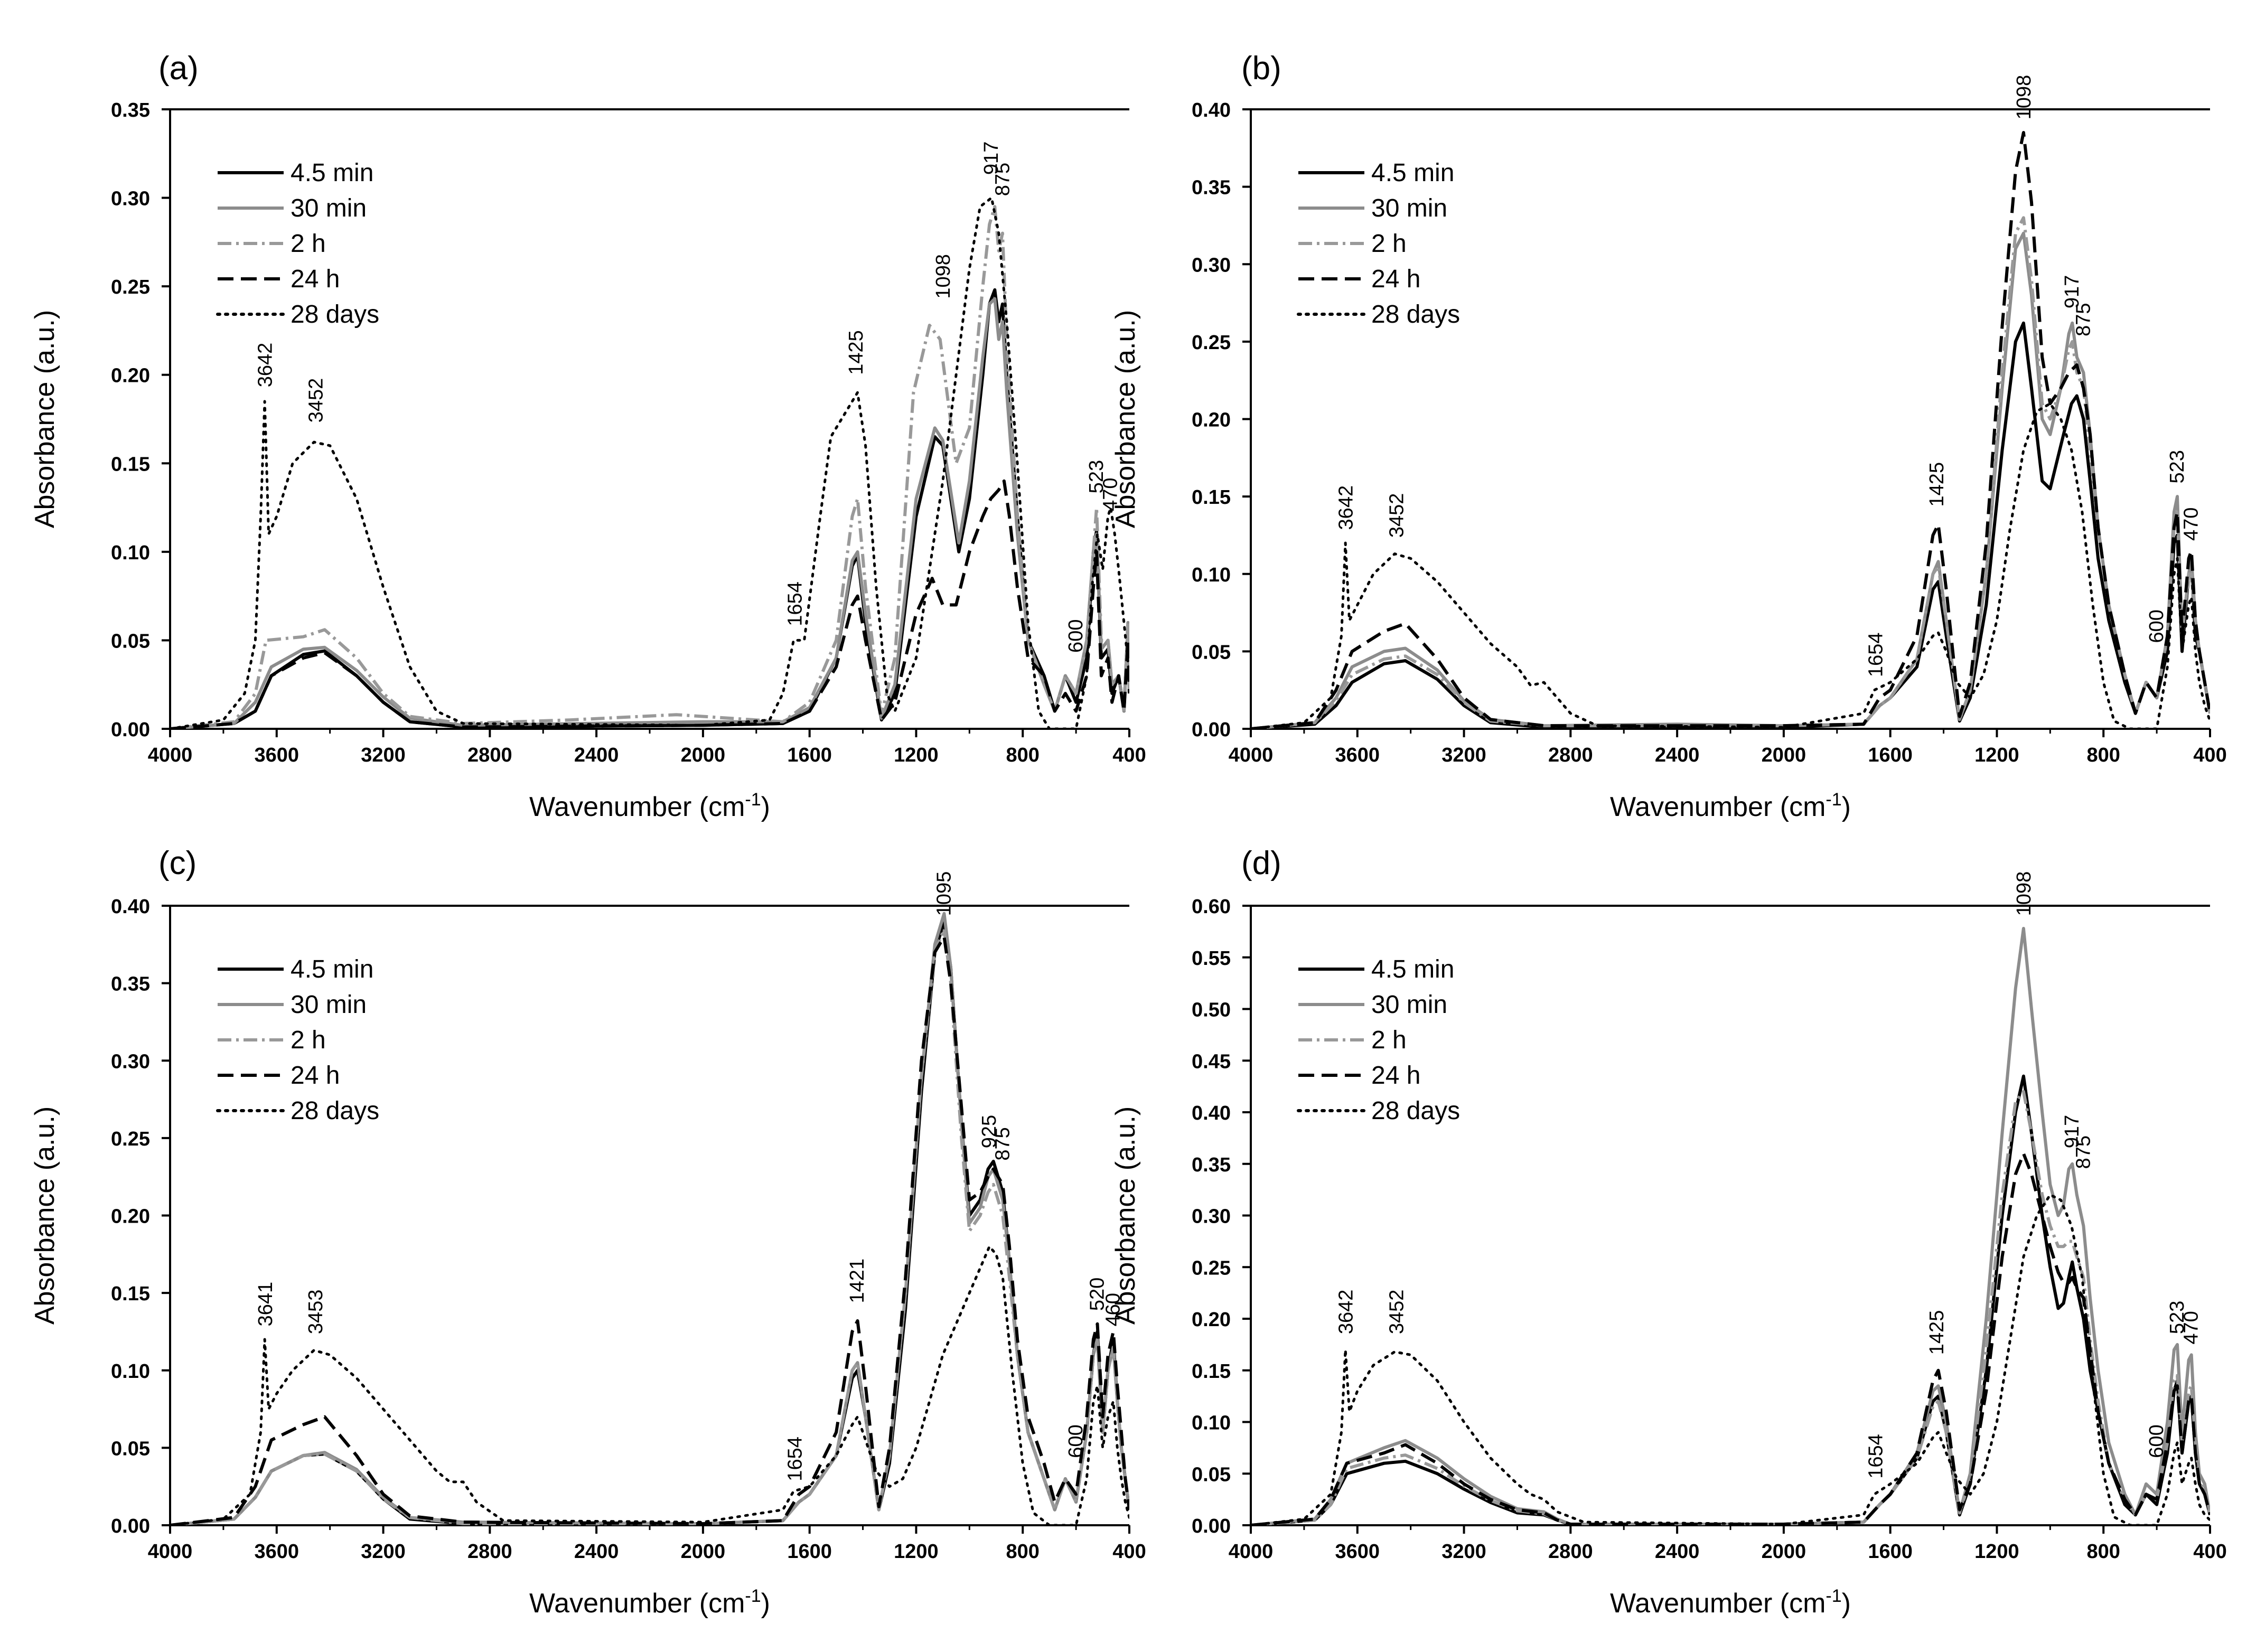 The image size is (2256, 1652). Describe the element at coordinates (1096, 477) in the screenshot. I see `peak-annotation: 523` at that location.